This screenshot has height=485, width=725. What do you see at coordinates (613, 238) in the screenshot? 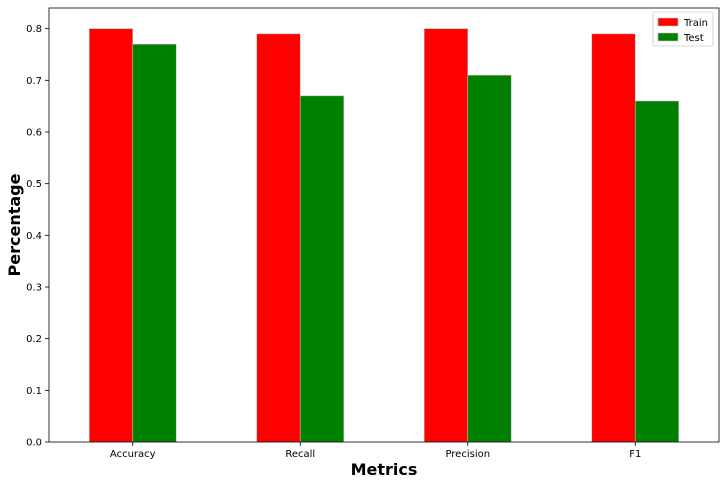
I see `bar-train-f1` at bounding box center [613, 238].